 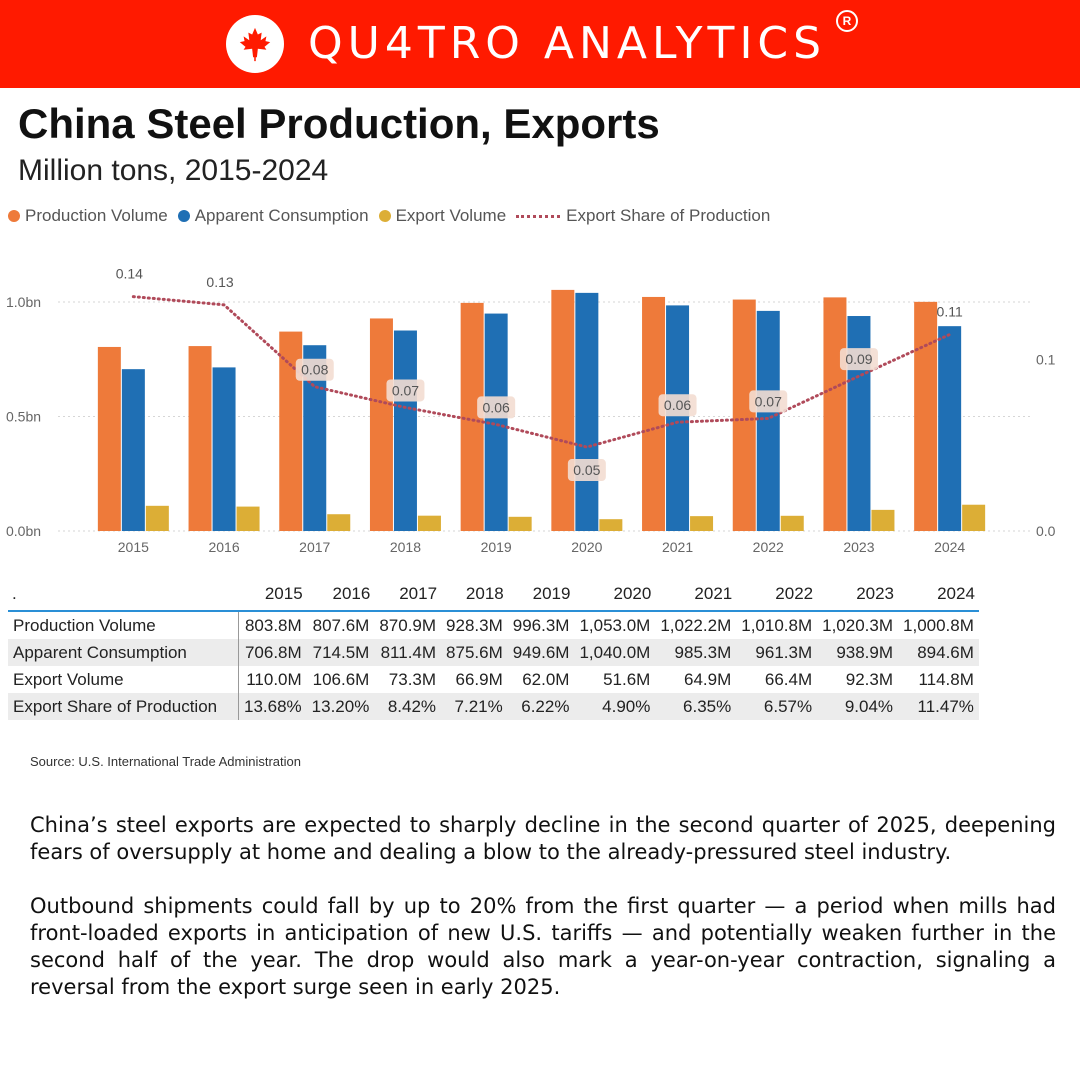 I want to click on data-label-export-share: 0.14, so click(x=129, y=274).